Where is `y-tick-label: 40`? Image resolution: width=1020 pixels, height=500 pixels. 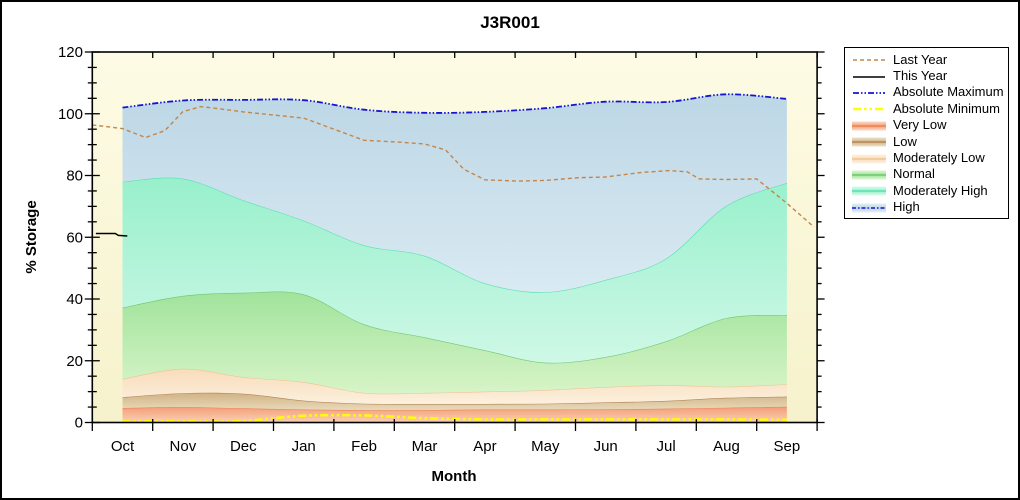 y-tick-label: 40 is located at coordinates (74, 299).